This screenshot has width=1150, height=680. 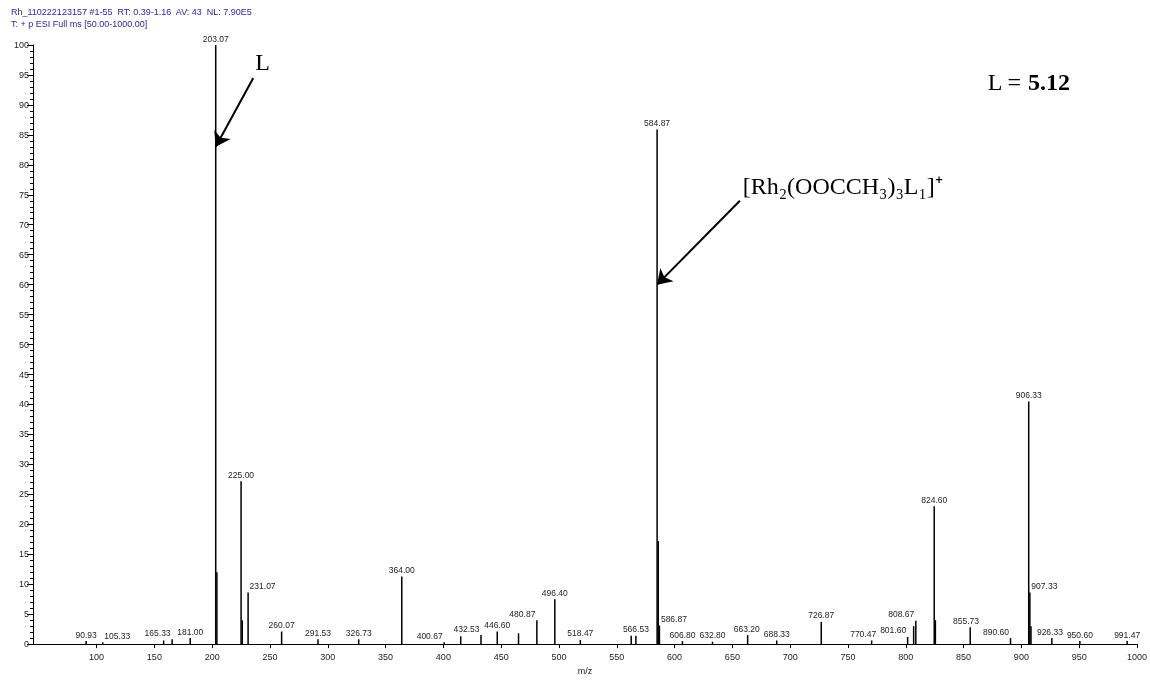 What do you see at coordinates (848, 656) in the screenshot?
I see `x-tick-label: 750` at bounding box center [848, 656].